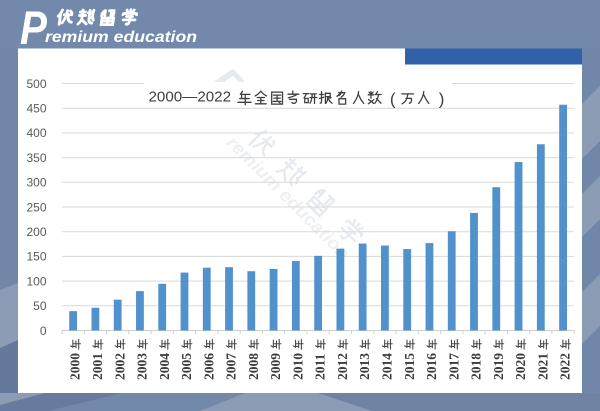 This screenshot has width=600, height=411. Describe the element at coordinates (36, 257) in the screenshot. I see `svg-text: 150` at that location.